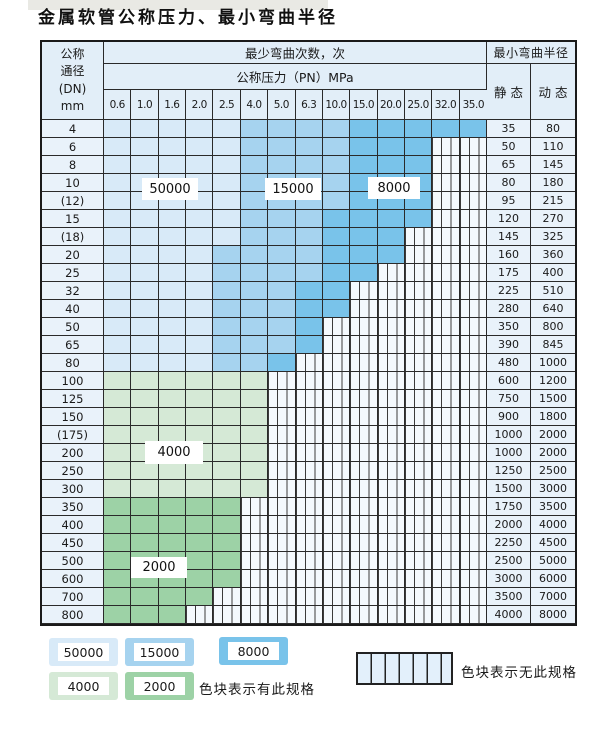 The image size is (600, 743). What do you see at coordinates (309, 255) in the screenshot?
I see `table-row: 20 160 360` at bounding box center [309, 255].